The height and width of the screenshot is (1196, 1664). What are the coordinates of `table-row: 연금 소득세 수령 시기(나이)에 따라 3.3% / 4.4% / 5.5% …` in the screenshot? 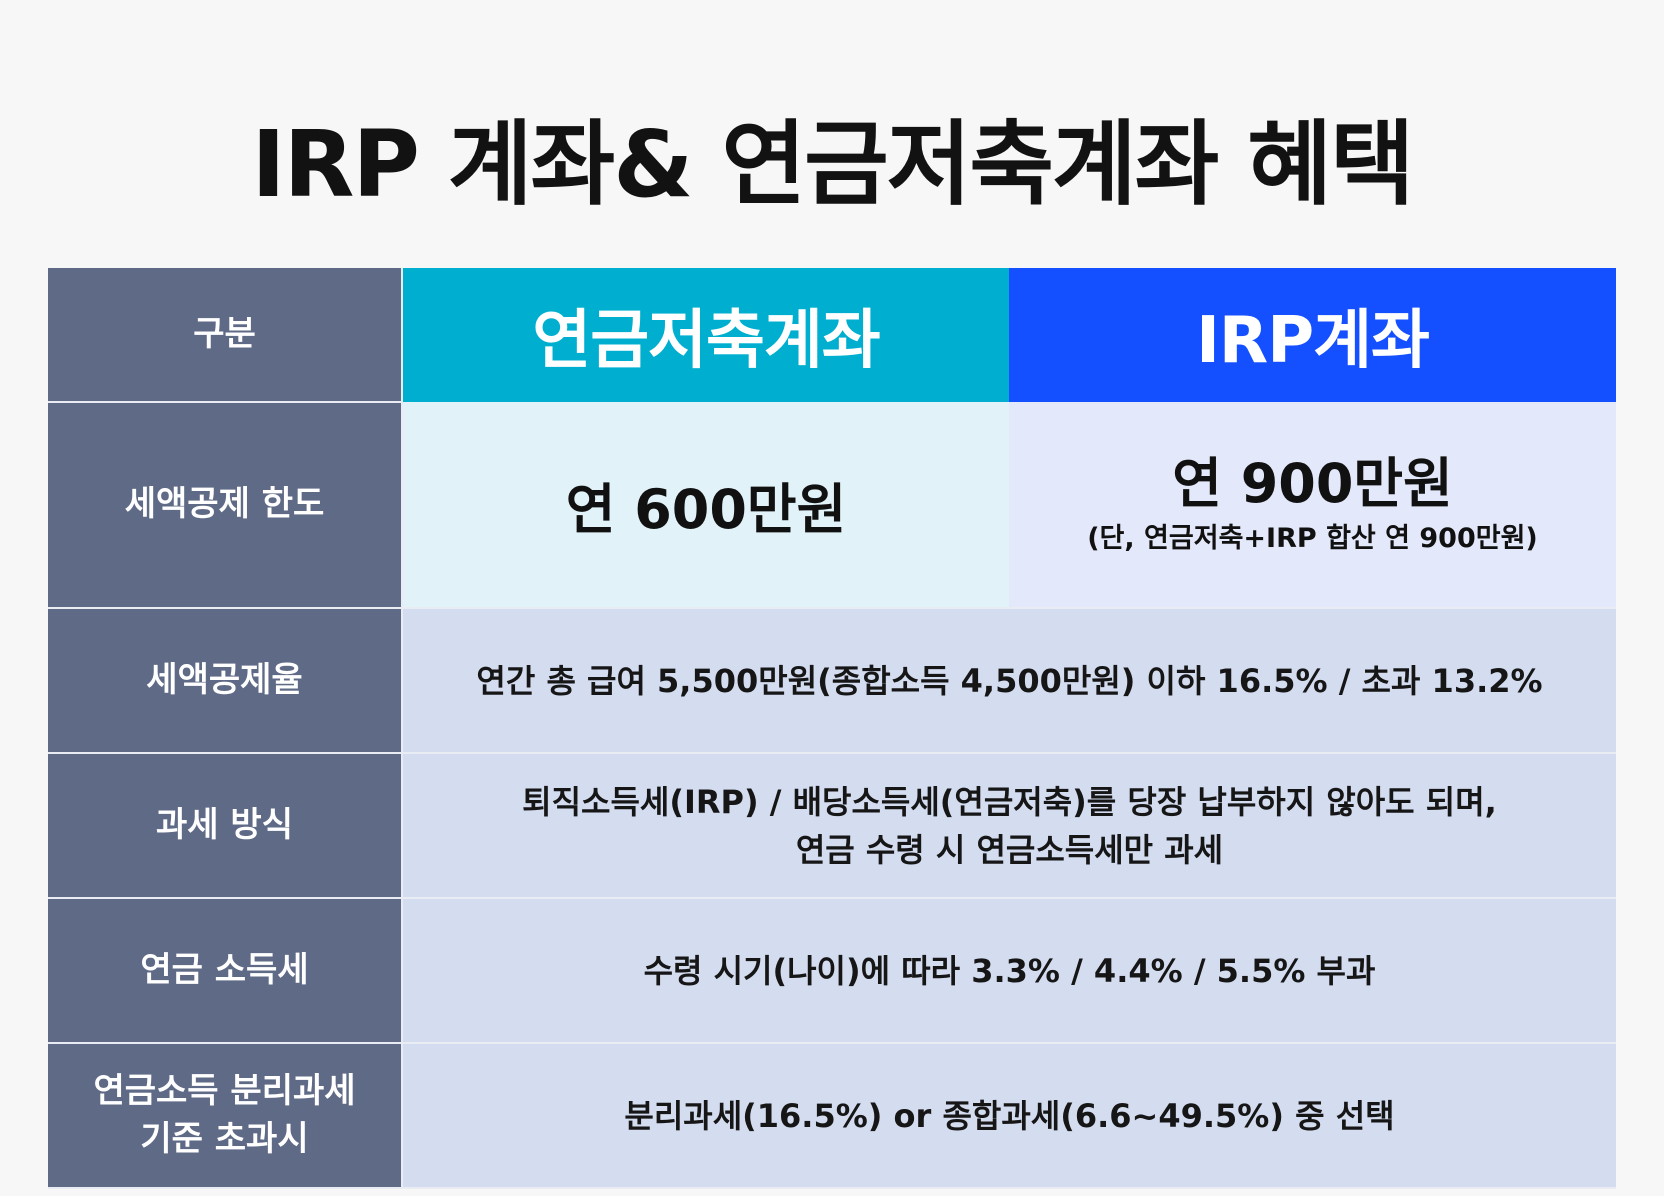 It's located at (832, 971).